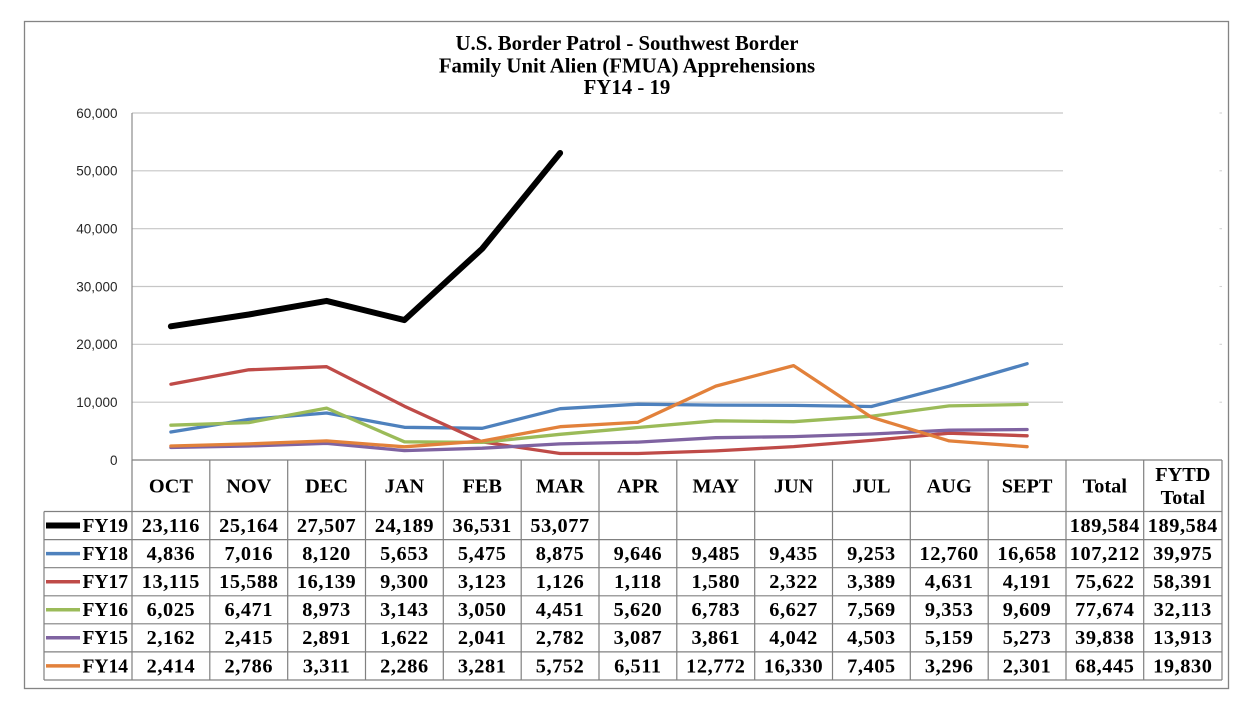  What do you see at coordinates (248, 554) in the screenshot?
I see `svg-text: 7,016` at bounding box center [248, 554].